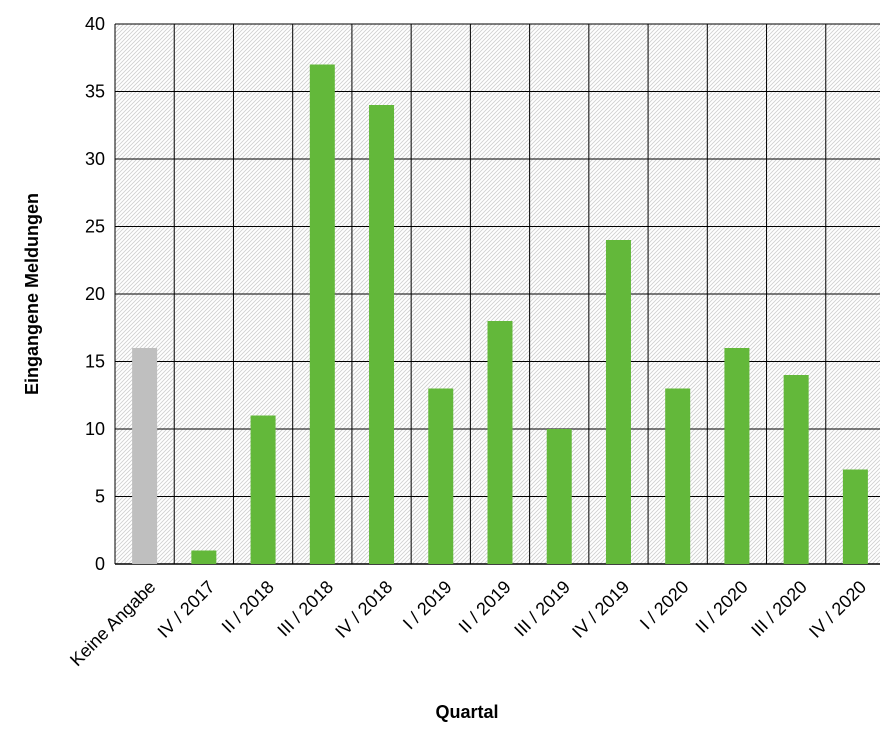  What do you see at coordinates (95, 24) in the screenshot?
I see `y-tick-label: 40` at bounding box center [95, 24].